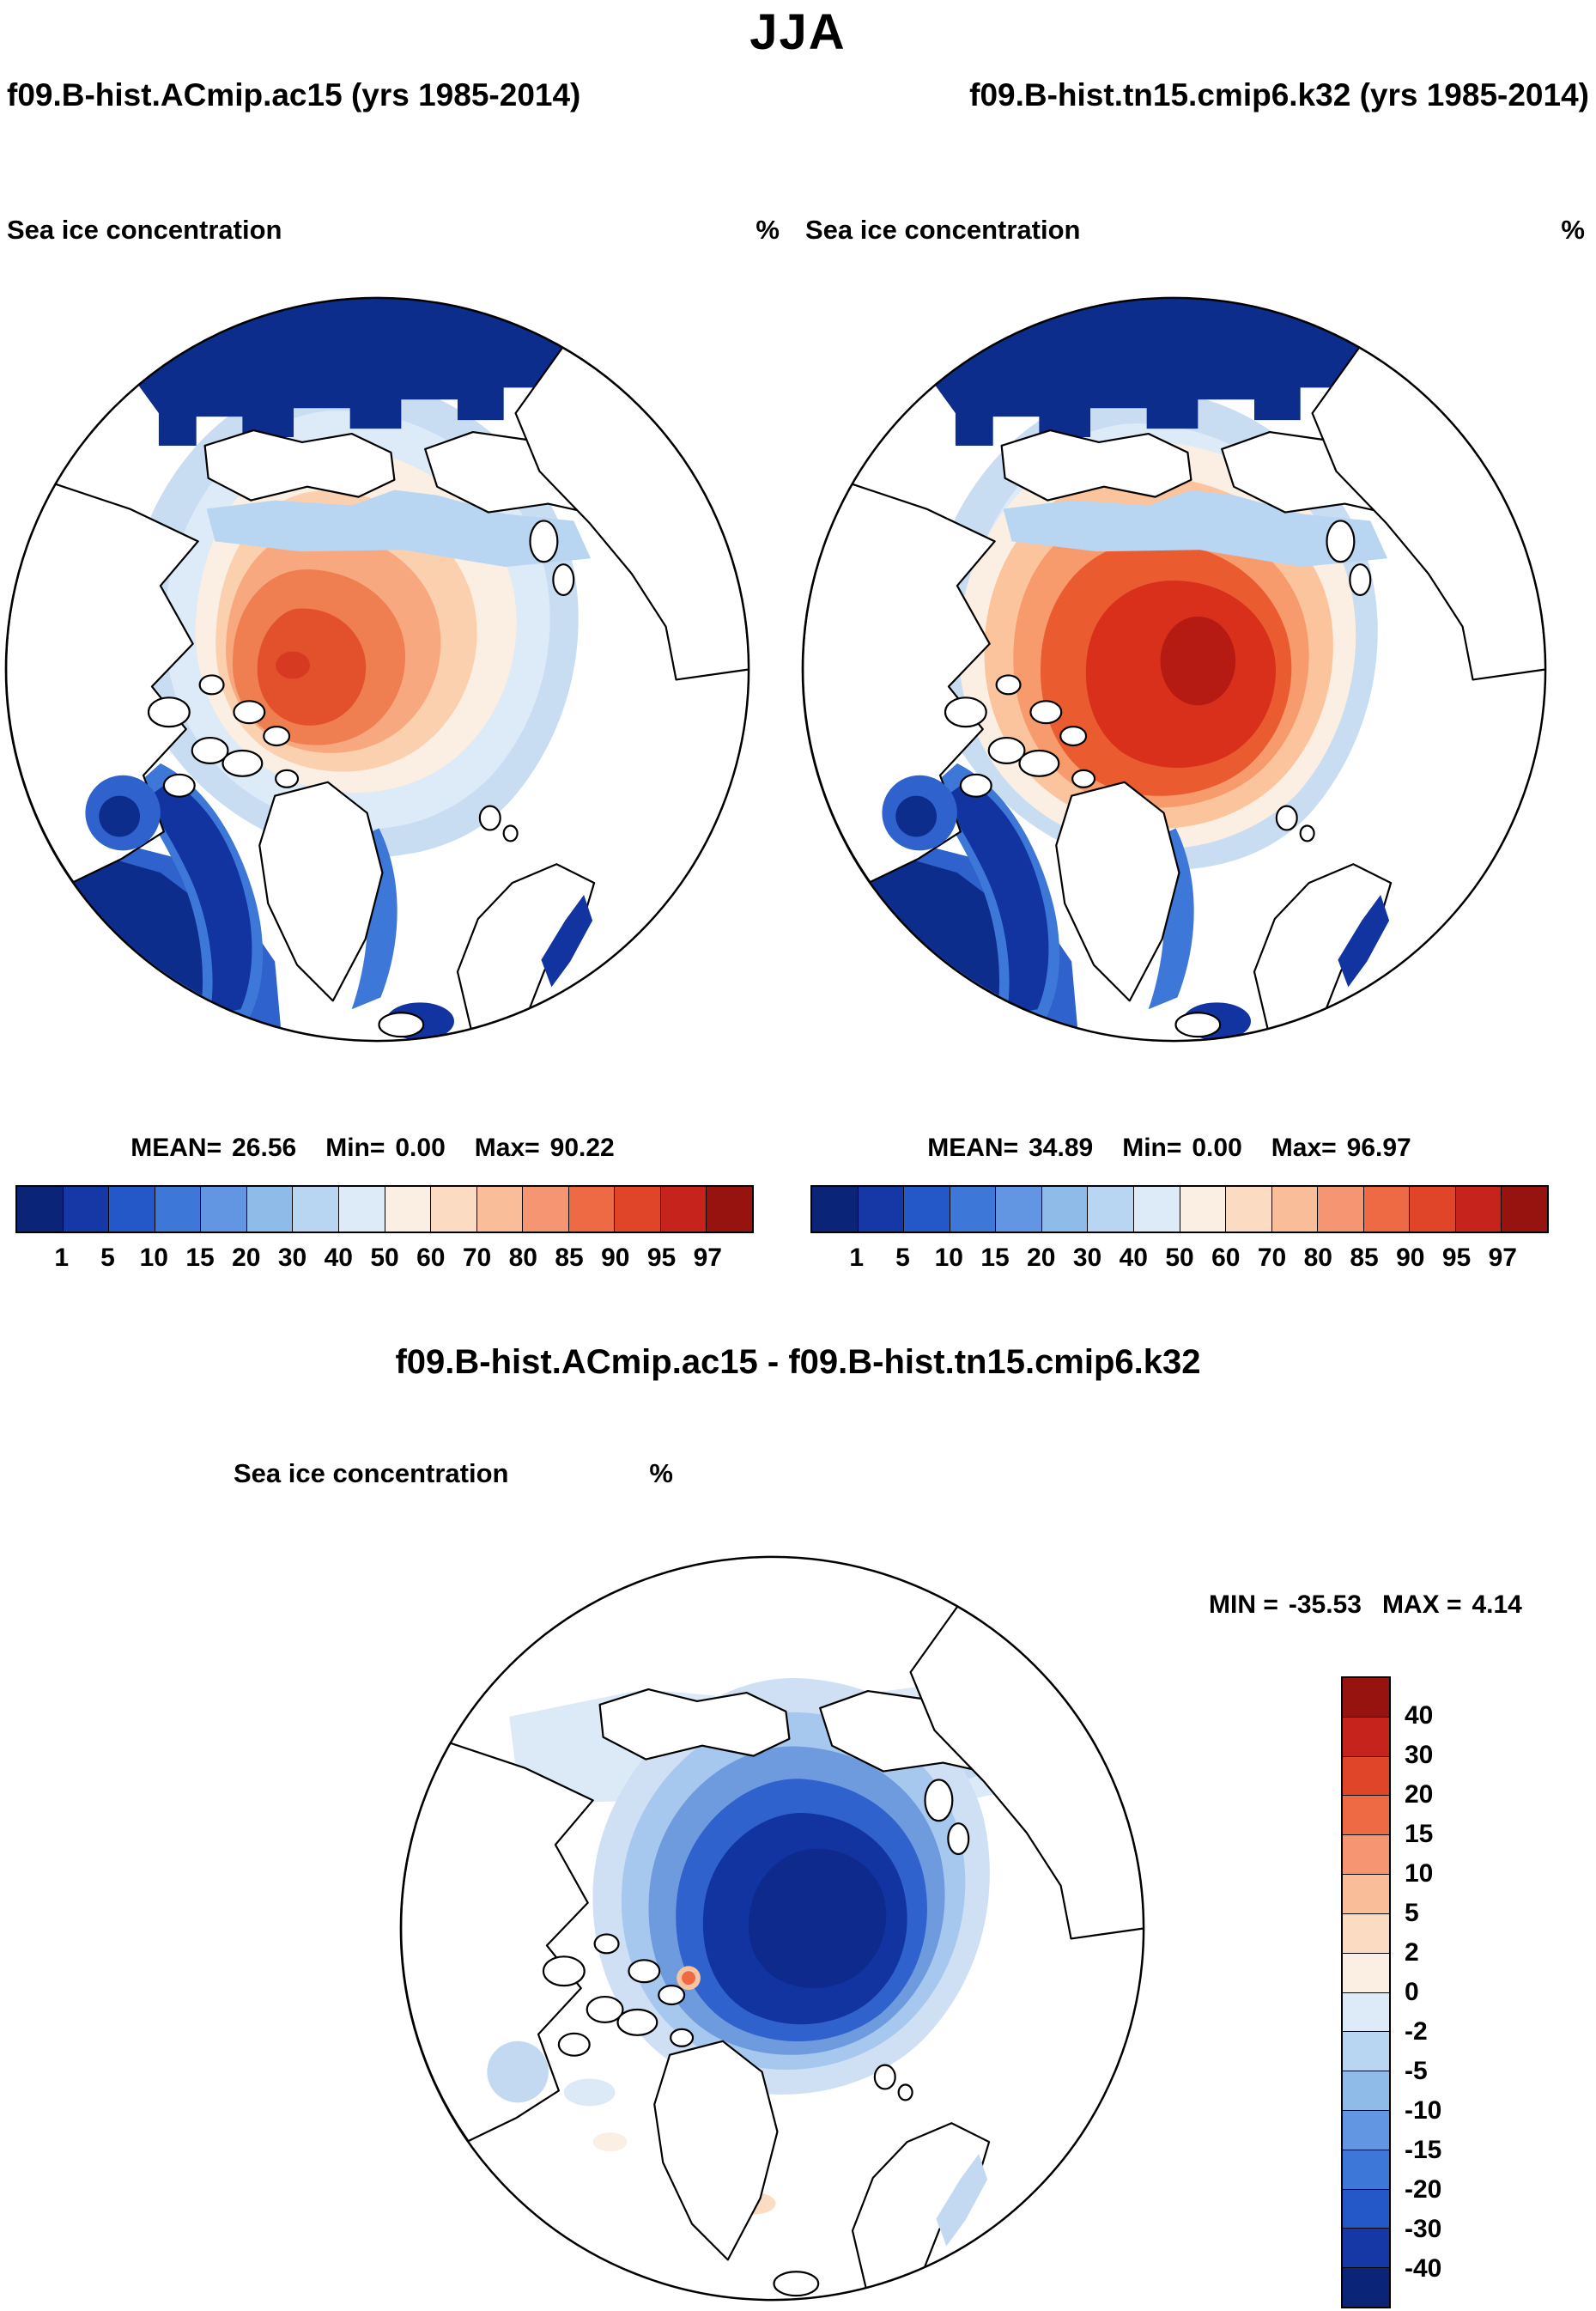  I want to click on units-label-diff: %, so click(661, 1473).